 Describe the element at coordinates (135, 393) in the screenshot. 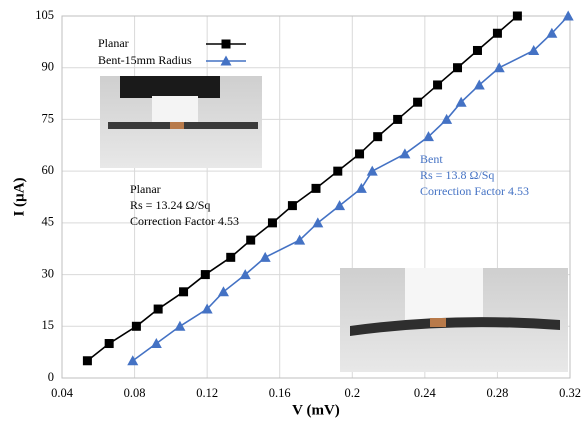

I see `x-tick-label: 0.08` at that location.